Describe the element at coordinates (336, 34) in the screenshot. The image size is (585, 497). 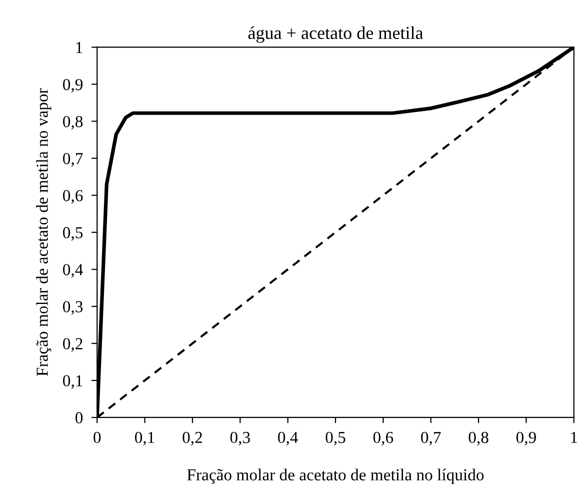
I see `chart-title: água + acetato de metila` at that location.